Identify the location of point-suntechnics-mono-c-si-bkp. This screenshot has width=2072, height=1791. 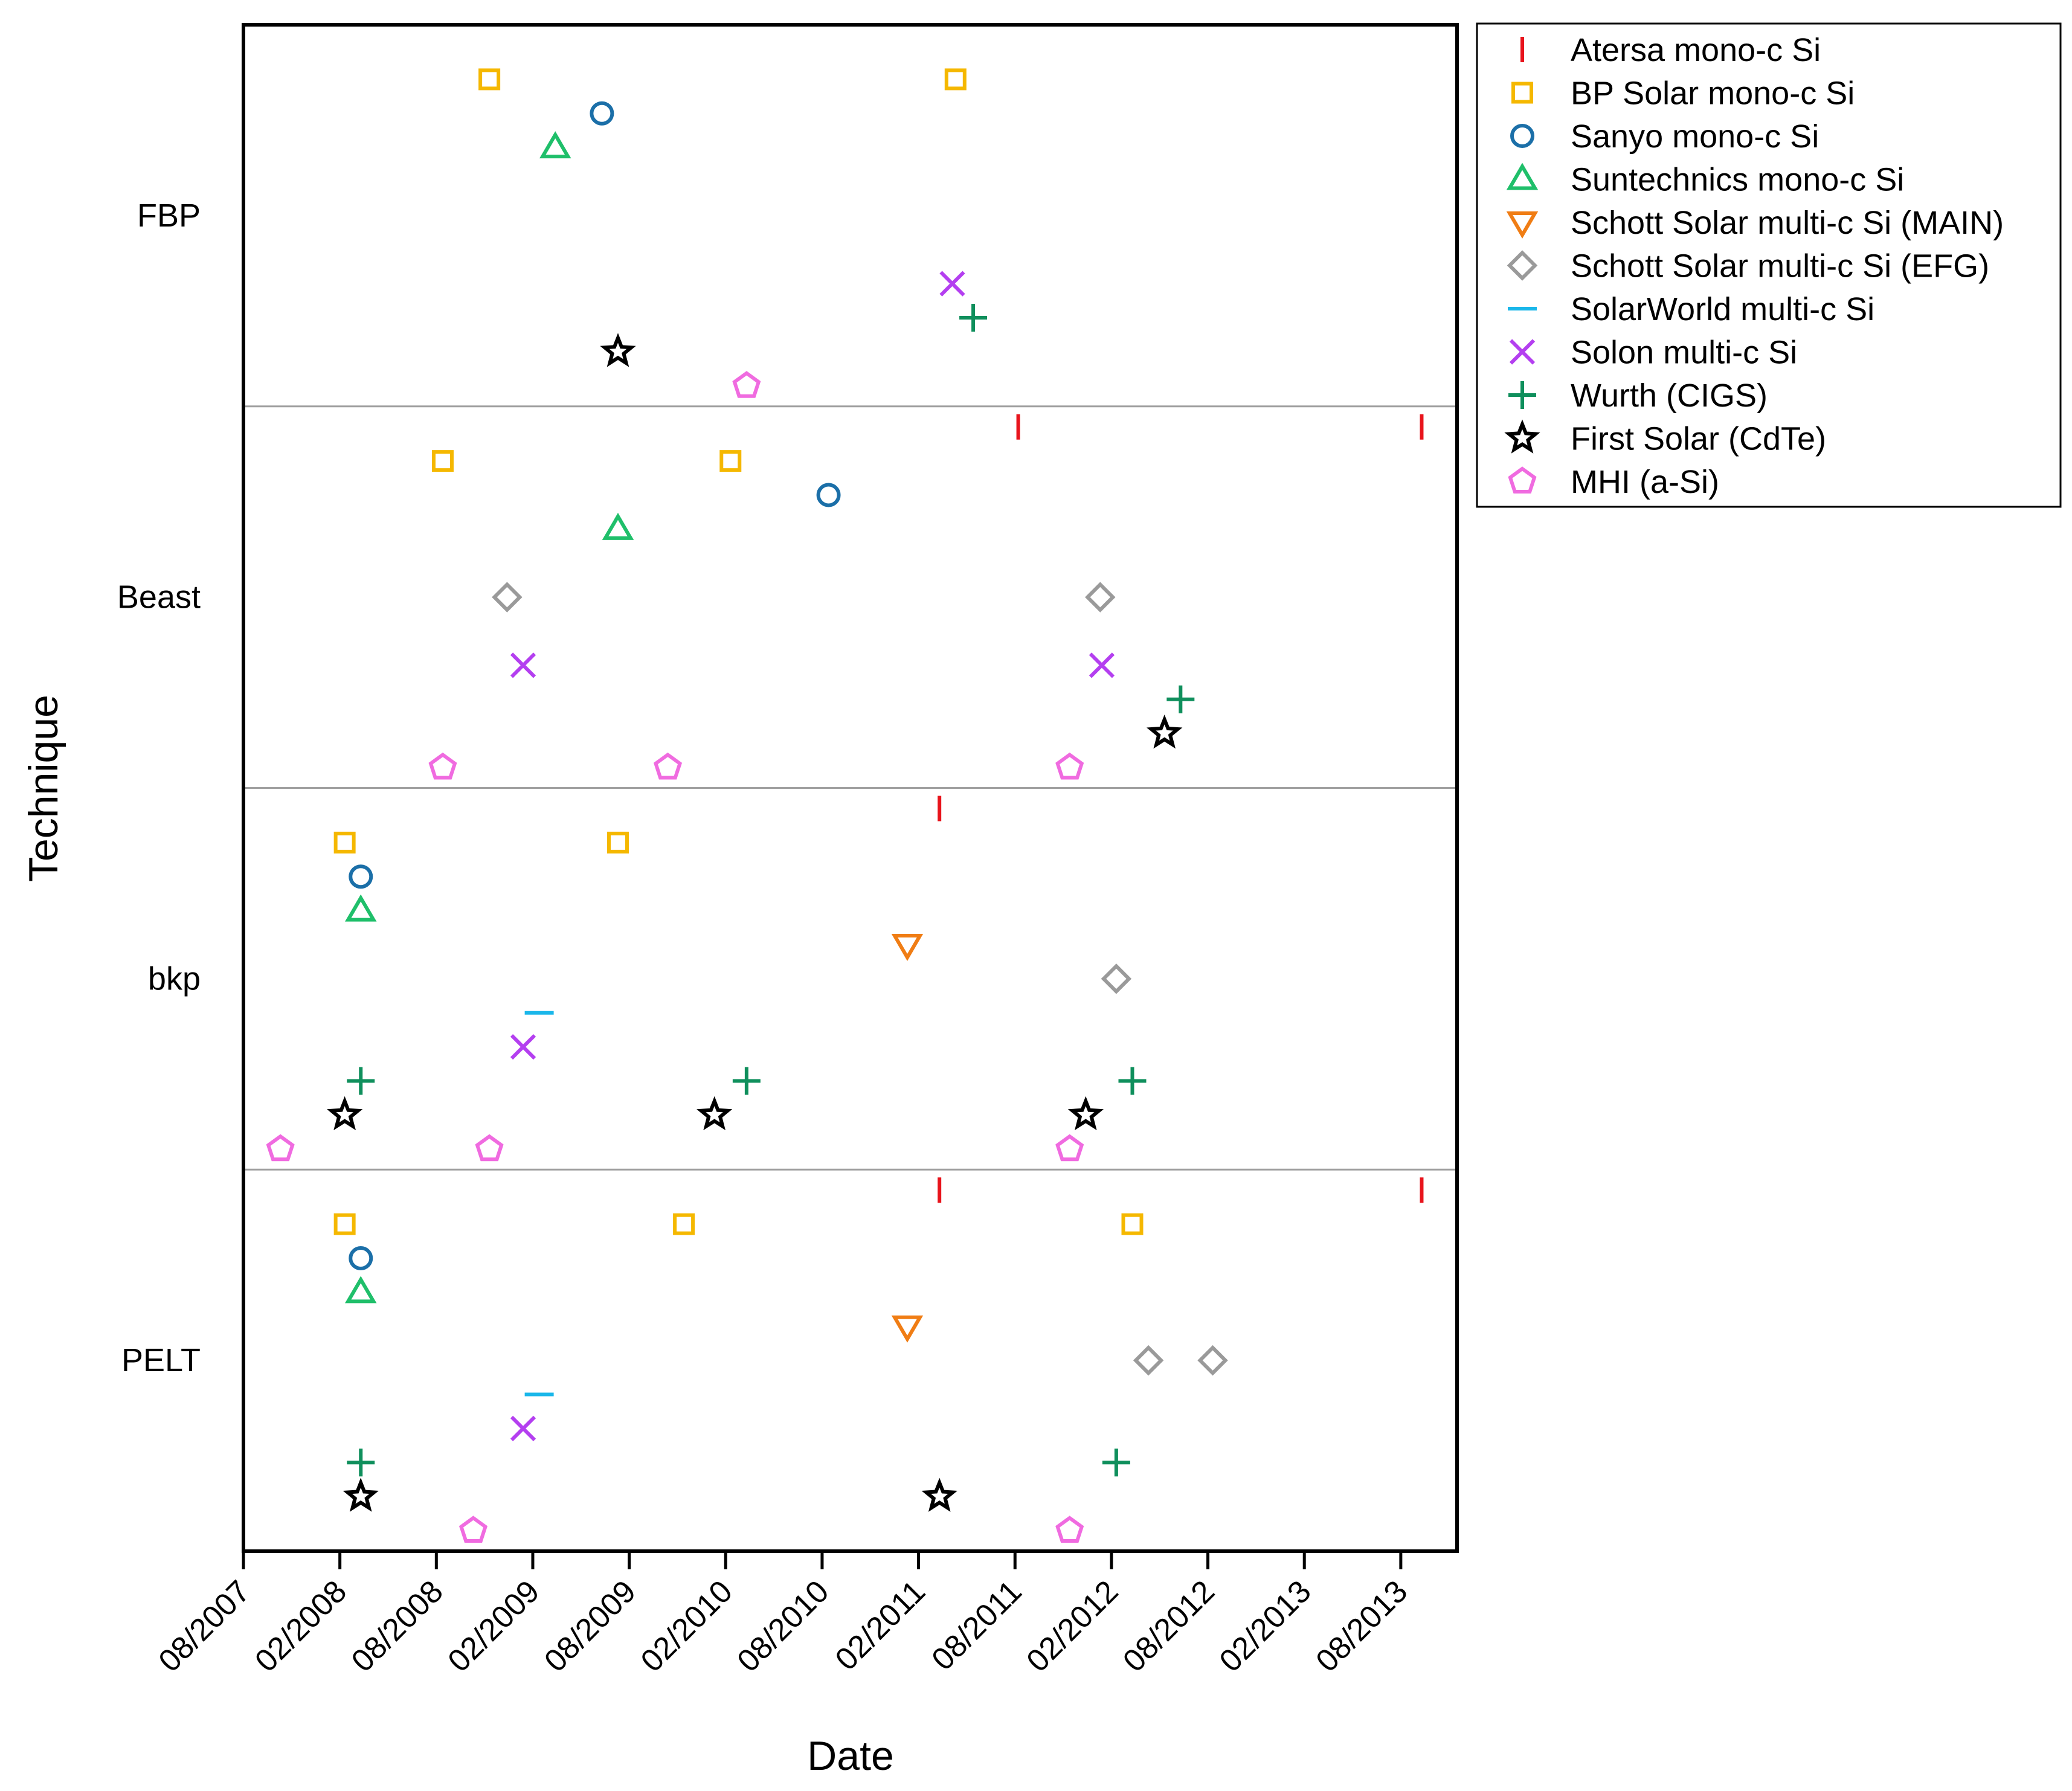
(361, 908).